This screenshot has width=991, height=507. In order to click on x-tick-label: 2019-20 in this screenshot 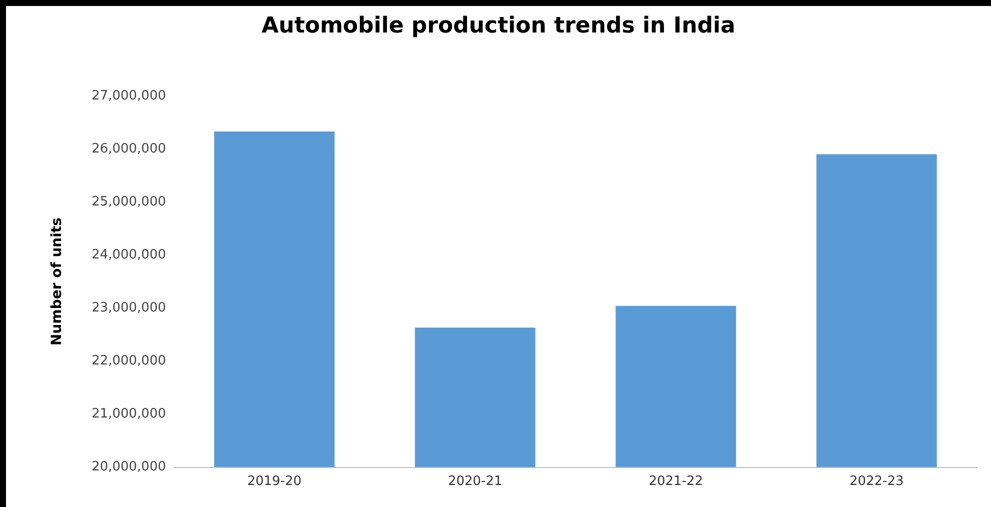, I will do `click(274, 481)`.